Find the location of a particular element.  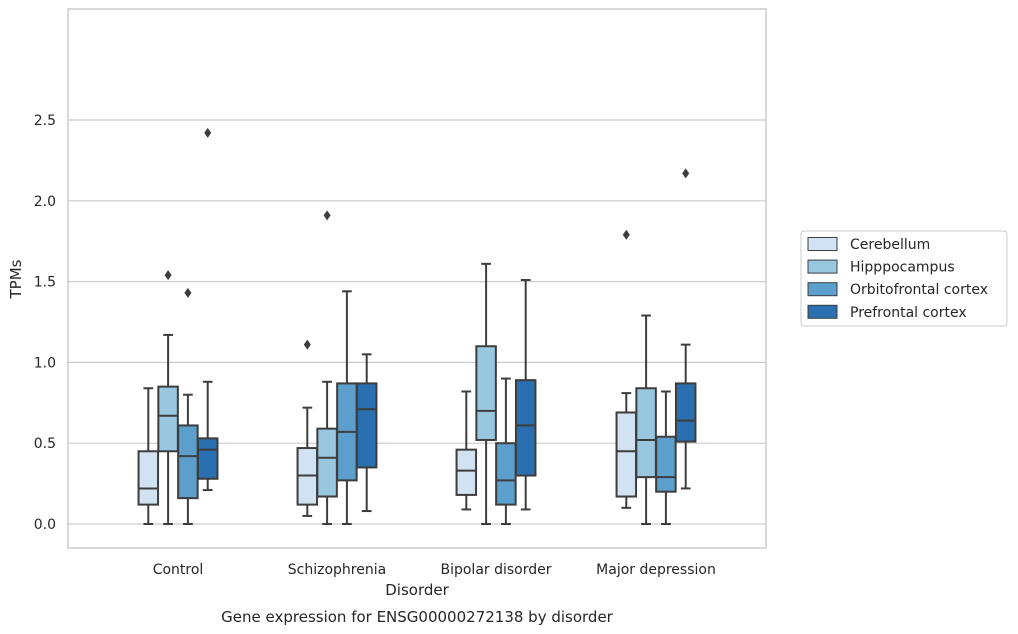

y-tick-label: 1.0 is located at coordinates (45, 363).